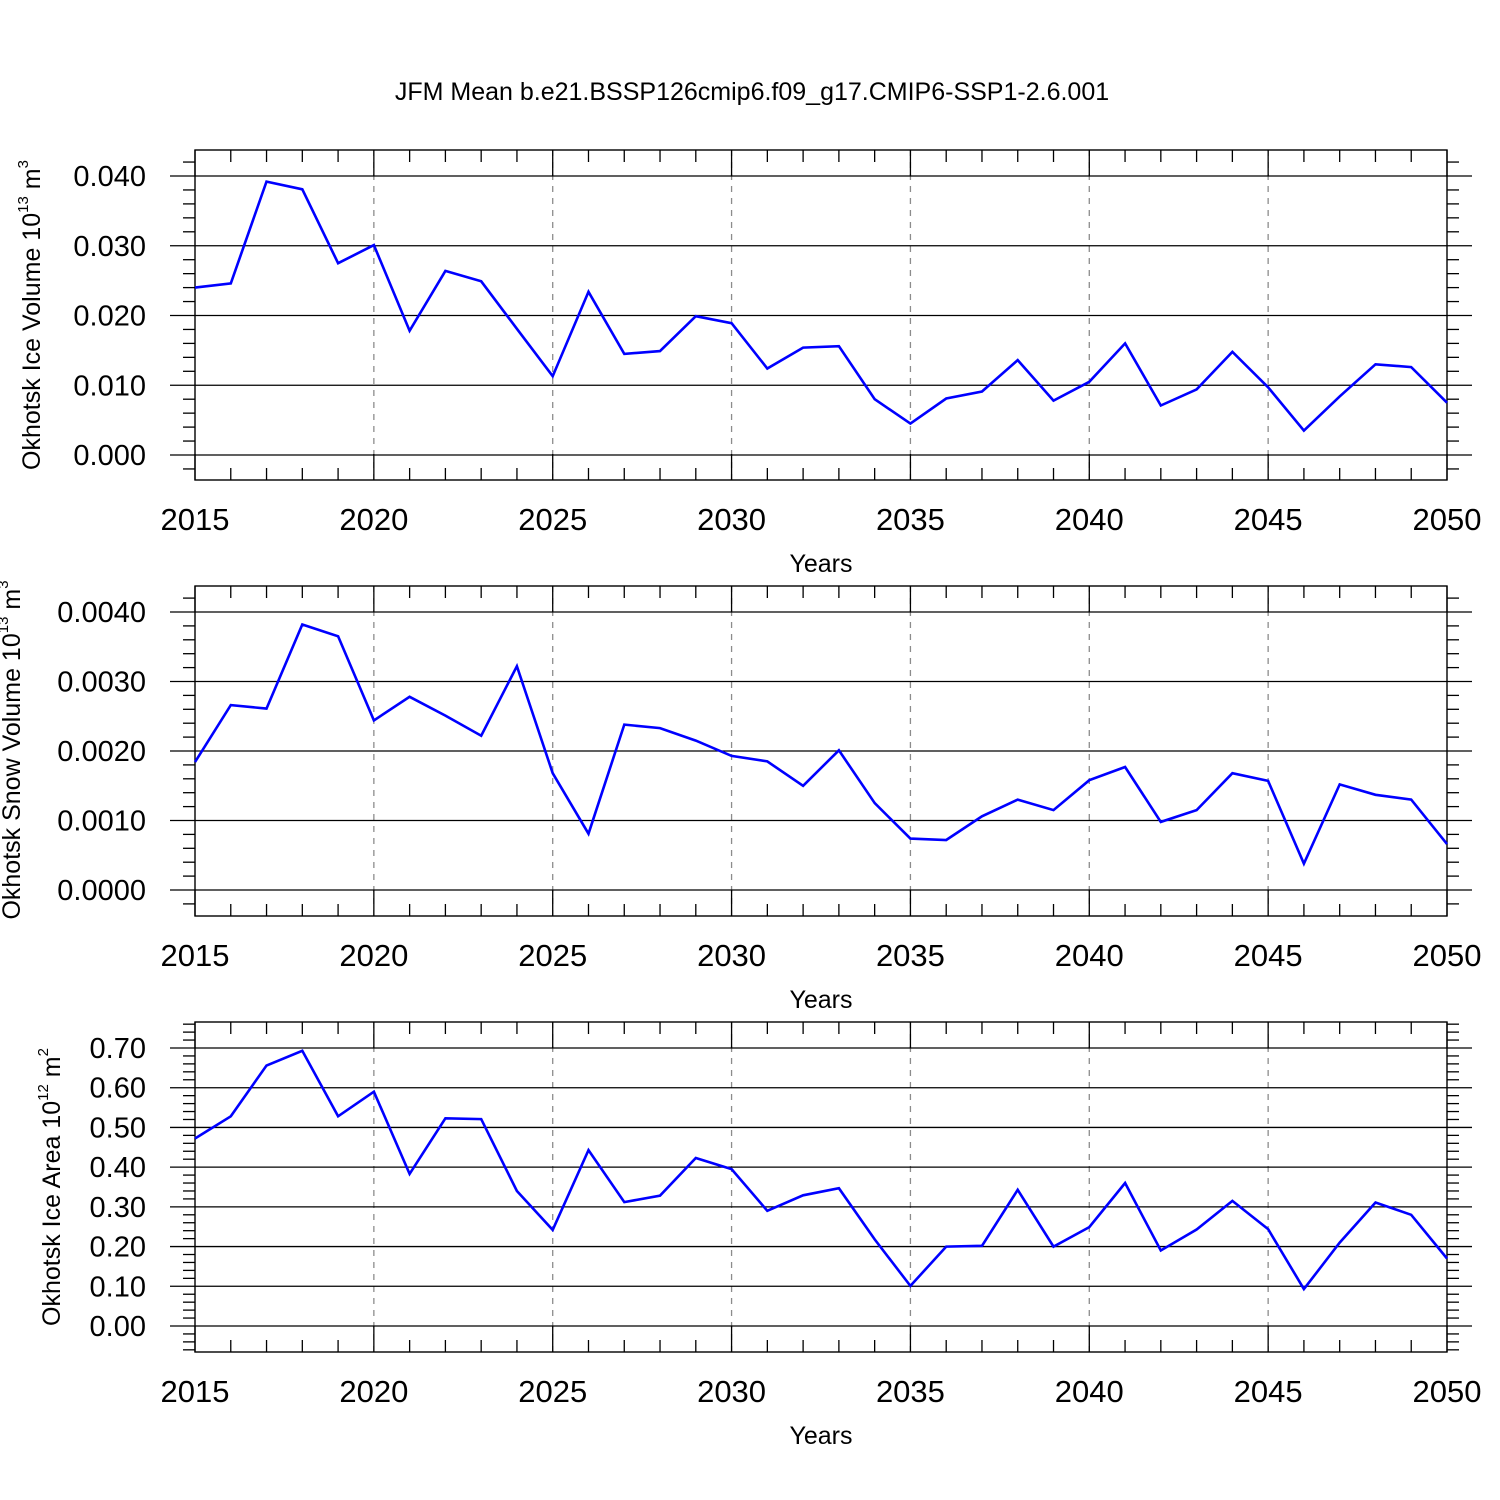  I want to click on y-tick-label: 0.30, so click(118, 1208).